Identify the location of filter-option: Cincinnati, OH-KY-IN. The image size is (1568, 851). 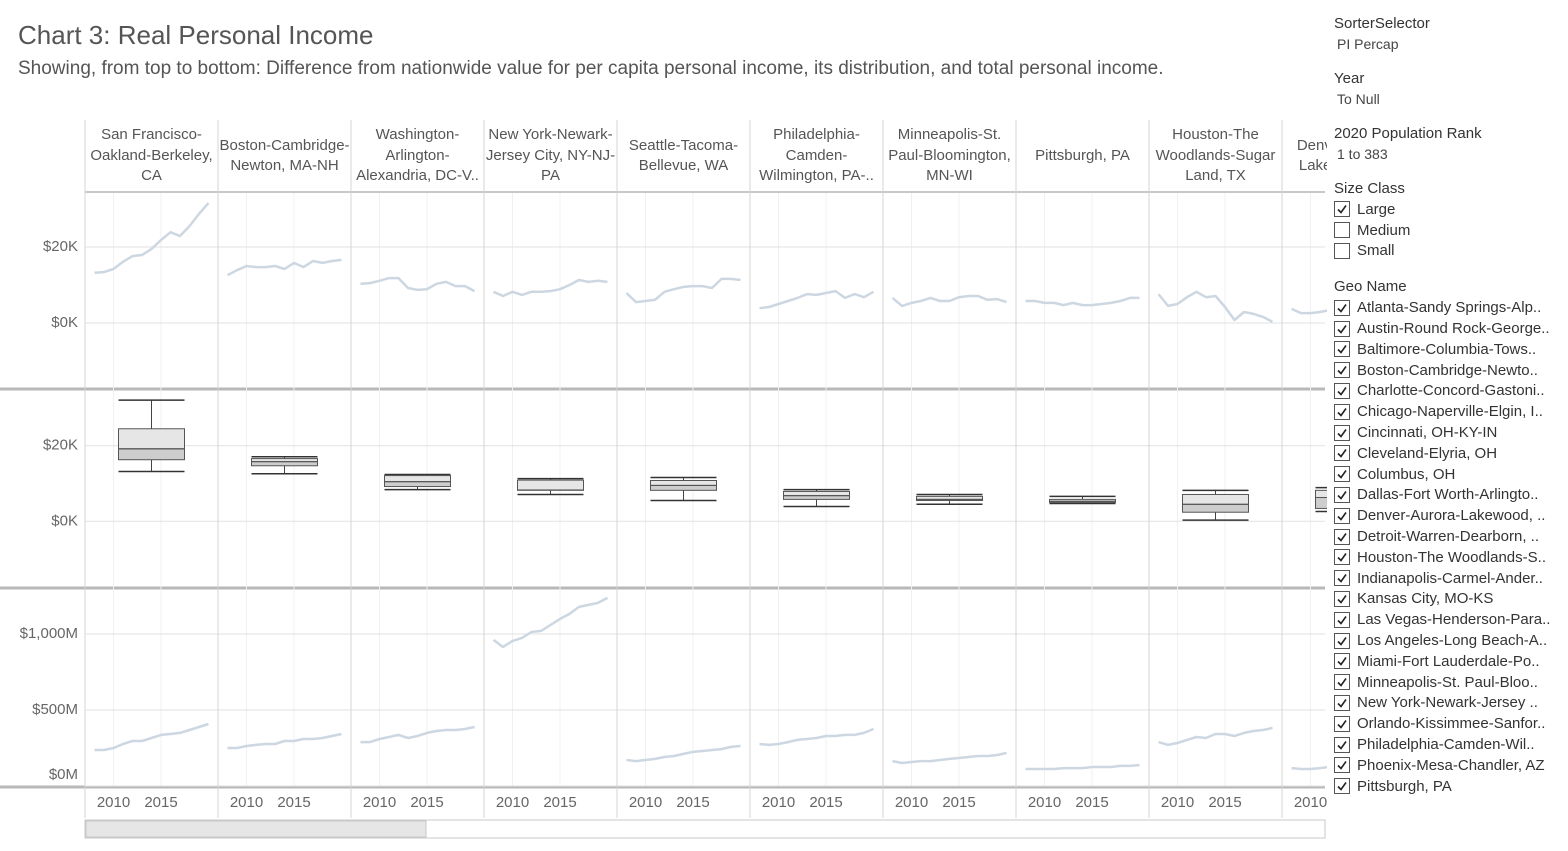
(1449, 432).